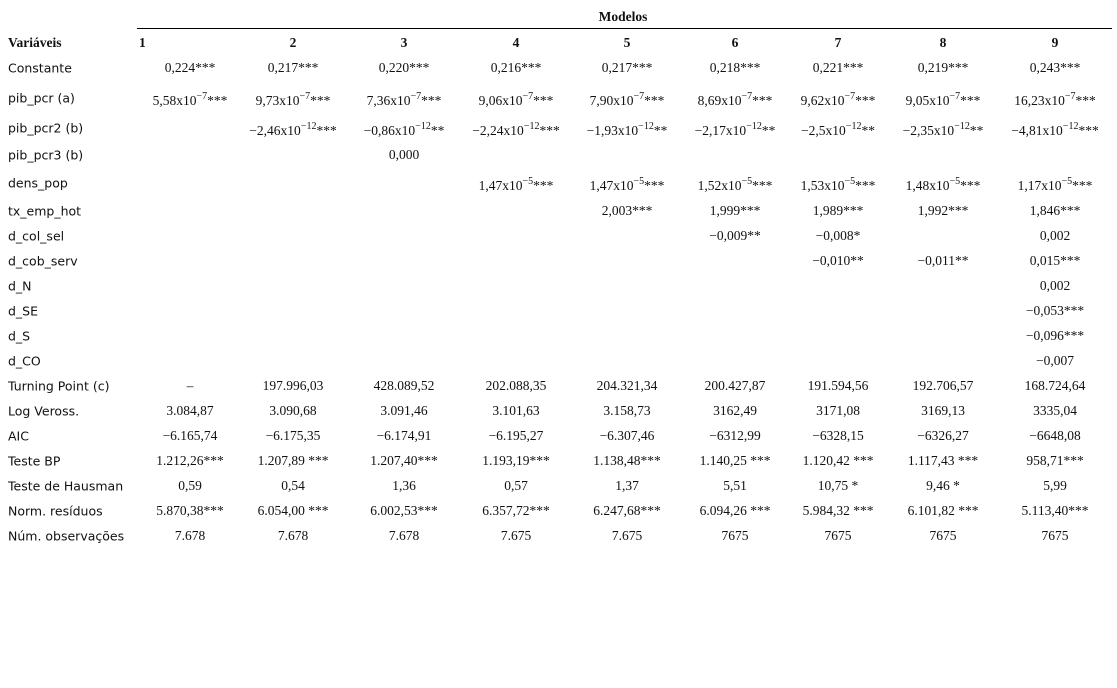 The height and width of the screenshot is (688, 1117). Describe the element at coordinates (277, 100) in the screenshot. I see `coefficient: 9,73x10` at that location.